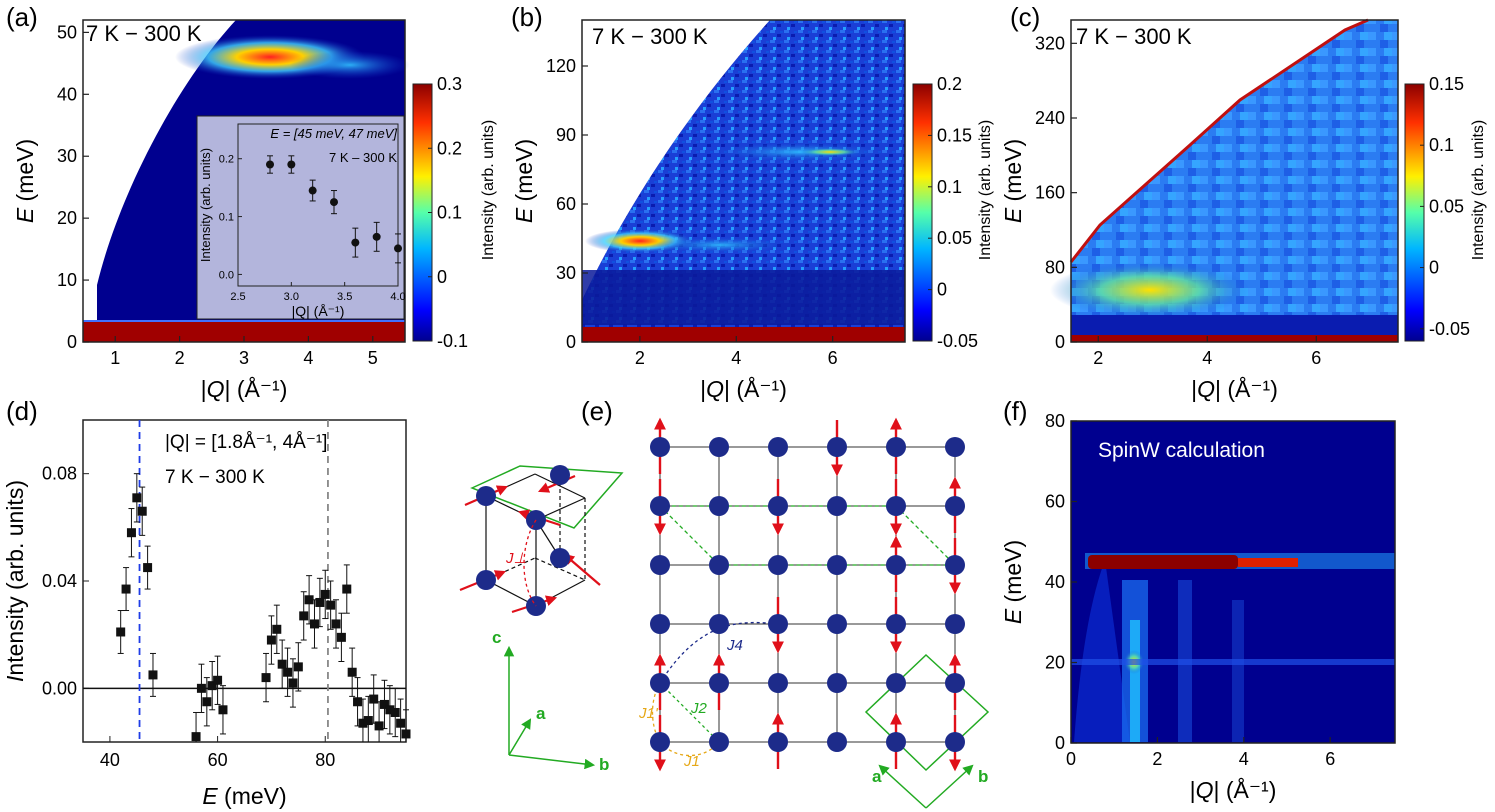 The width and height of the screenshot is (1495, 812). I want to click on x-axis-label: E (meV), so click(244, 796).